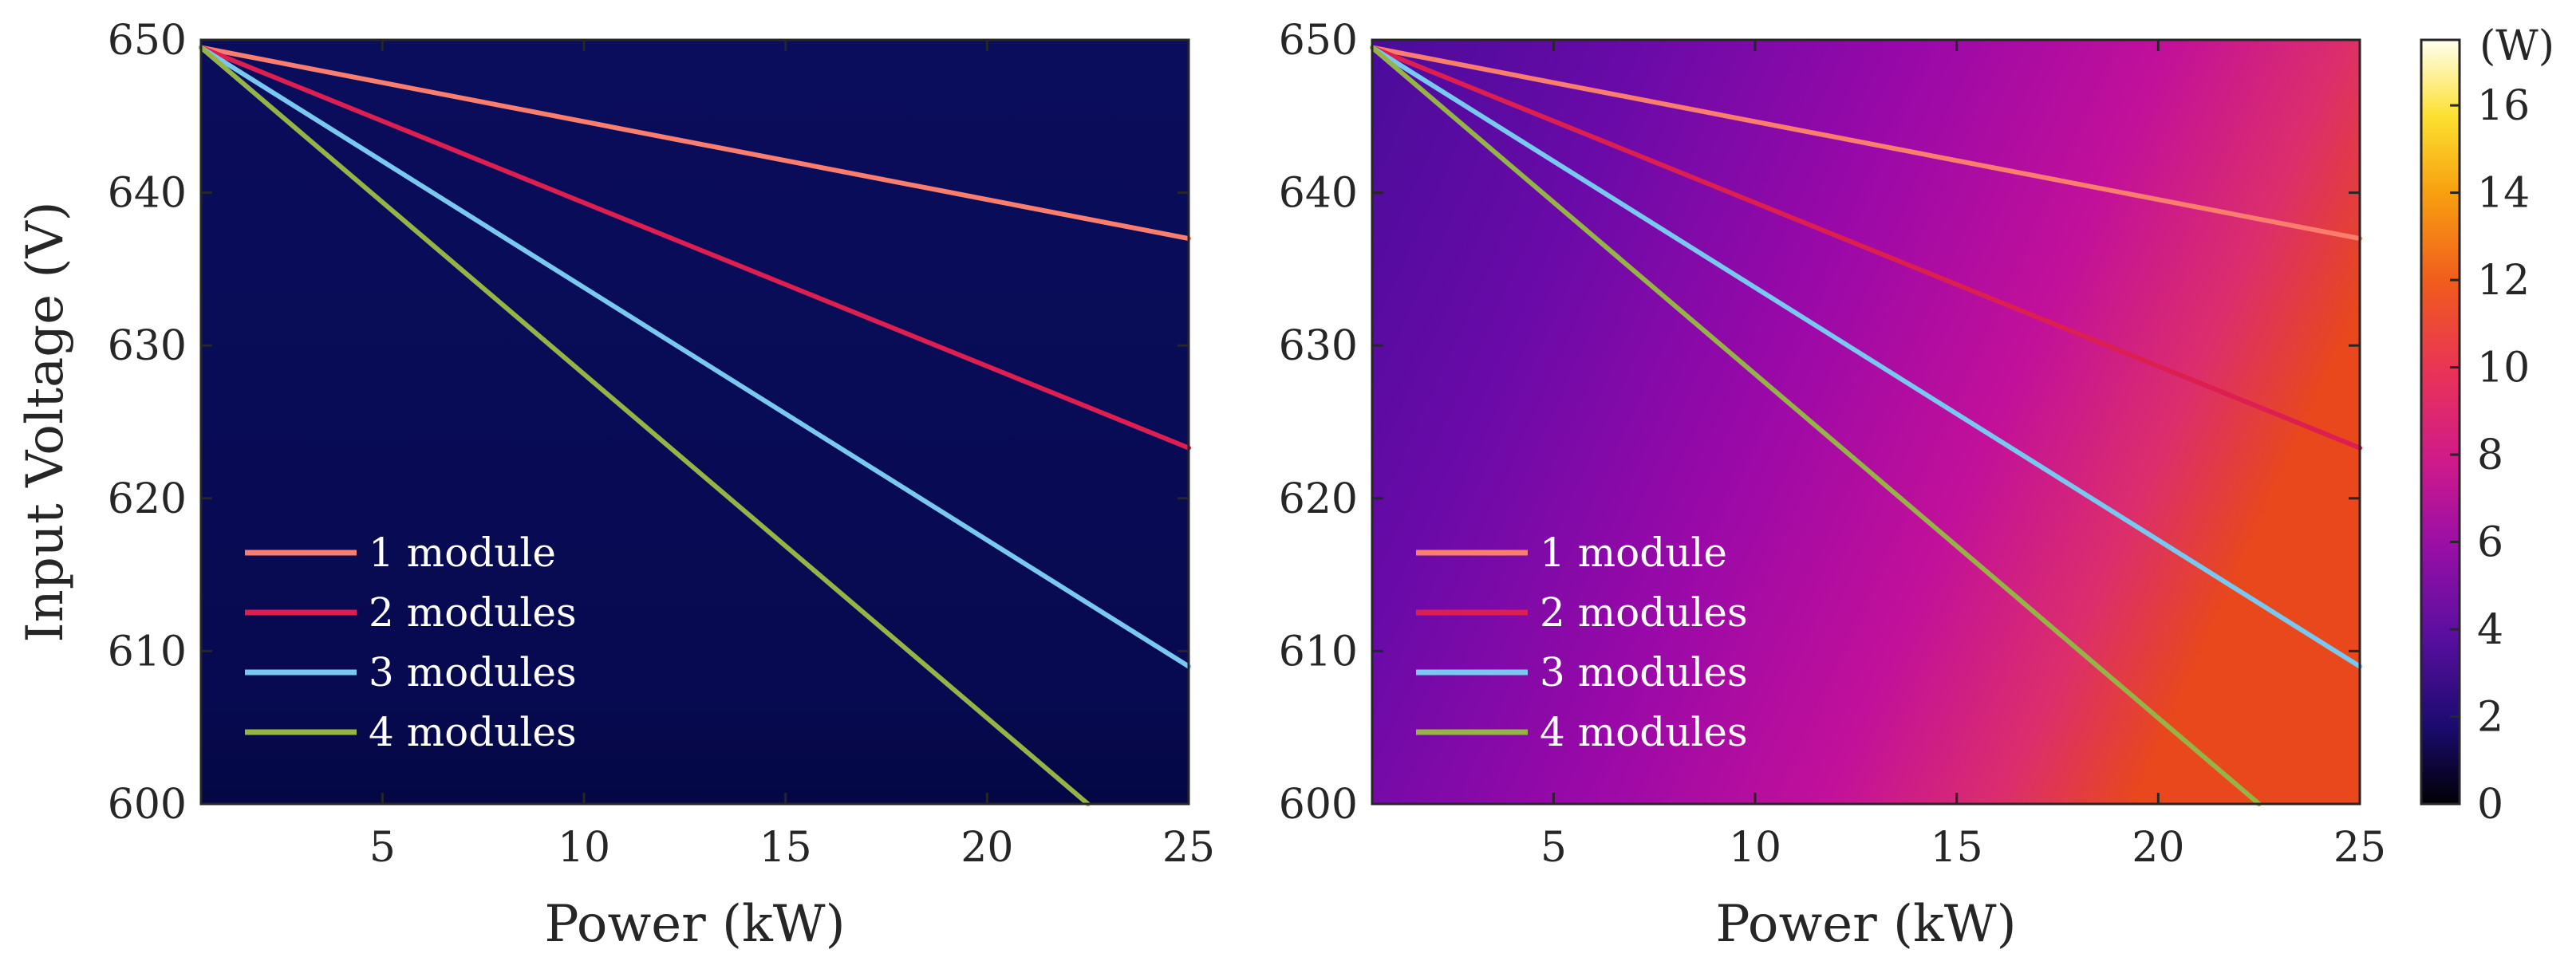 Image resolution: width=2576 pixels, height=977 pixels. I want to click on colorbar-unit-label: (W), so click(2516, 46).